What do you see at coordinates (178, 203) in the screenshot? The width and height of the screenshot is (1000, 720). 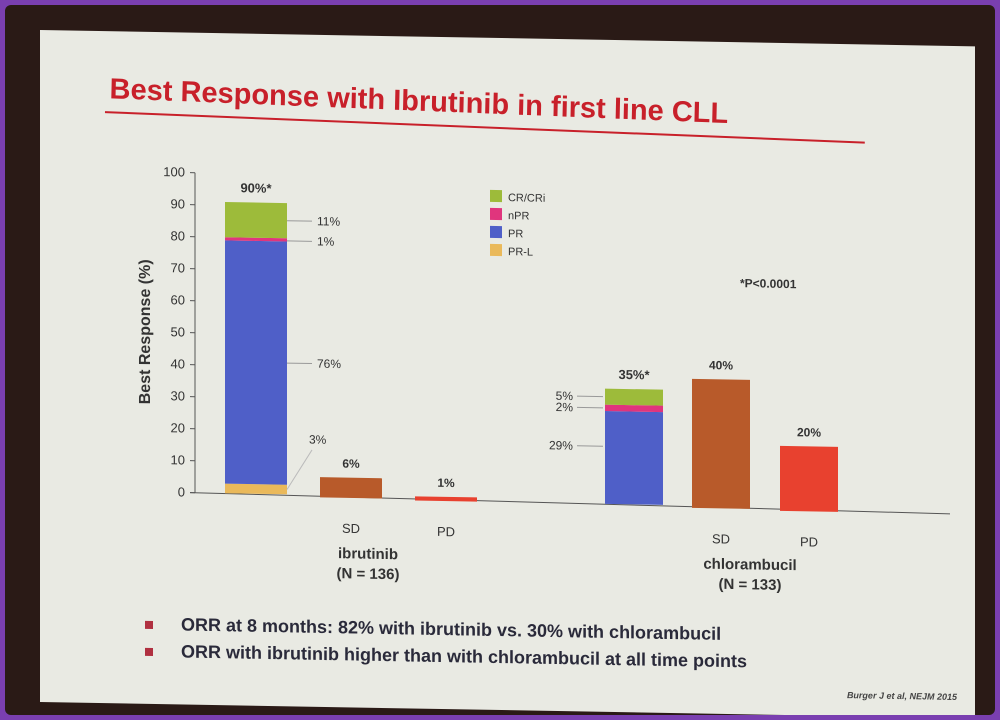 I see `y-tick-label: 90` at bounding box center [178, 203].